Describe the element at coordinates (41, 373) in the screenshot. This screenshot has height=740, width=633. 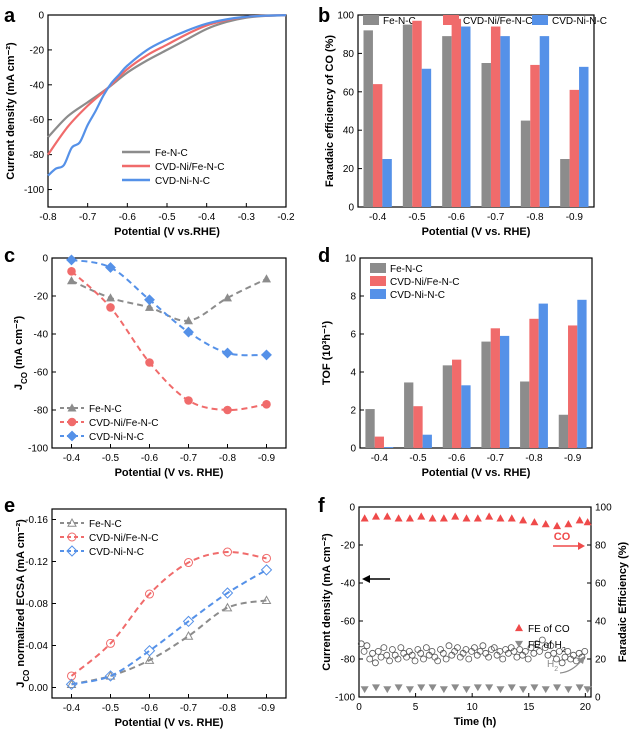
I see `panel-c-ytick-label: -60` at that location.